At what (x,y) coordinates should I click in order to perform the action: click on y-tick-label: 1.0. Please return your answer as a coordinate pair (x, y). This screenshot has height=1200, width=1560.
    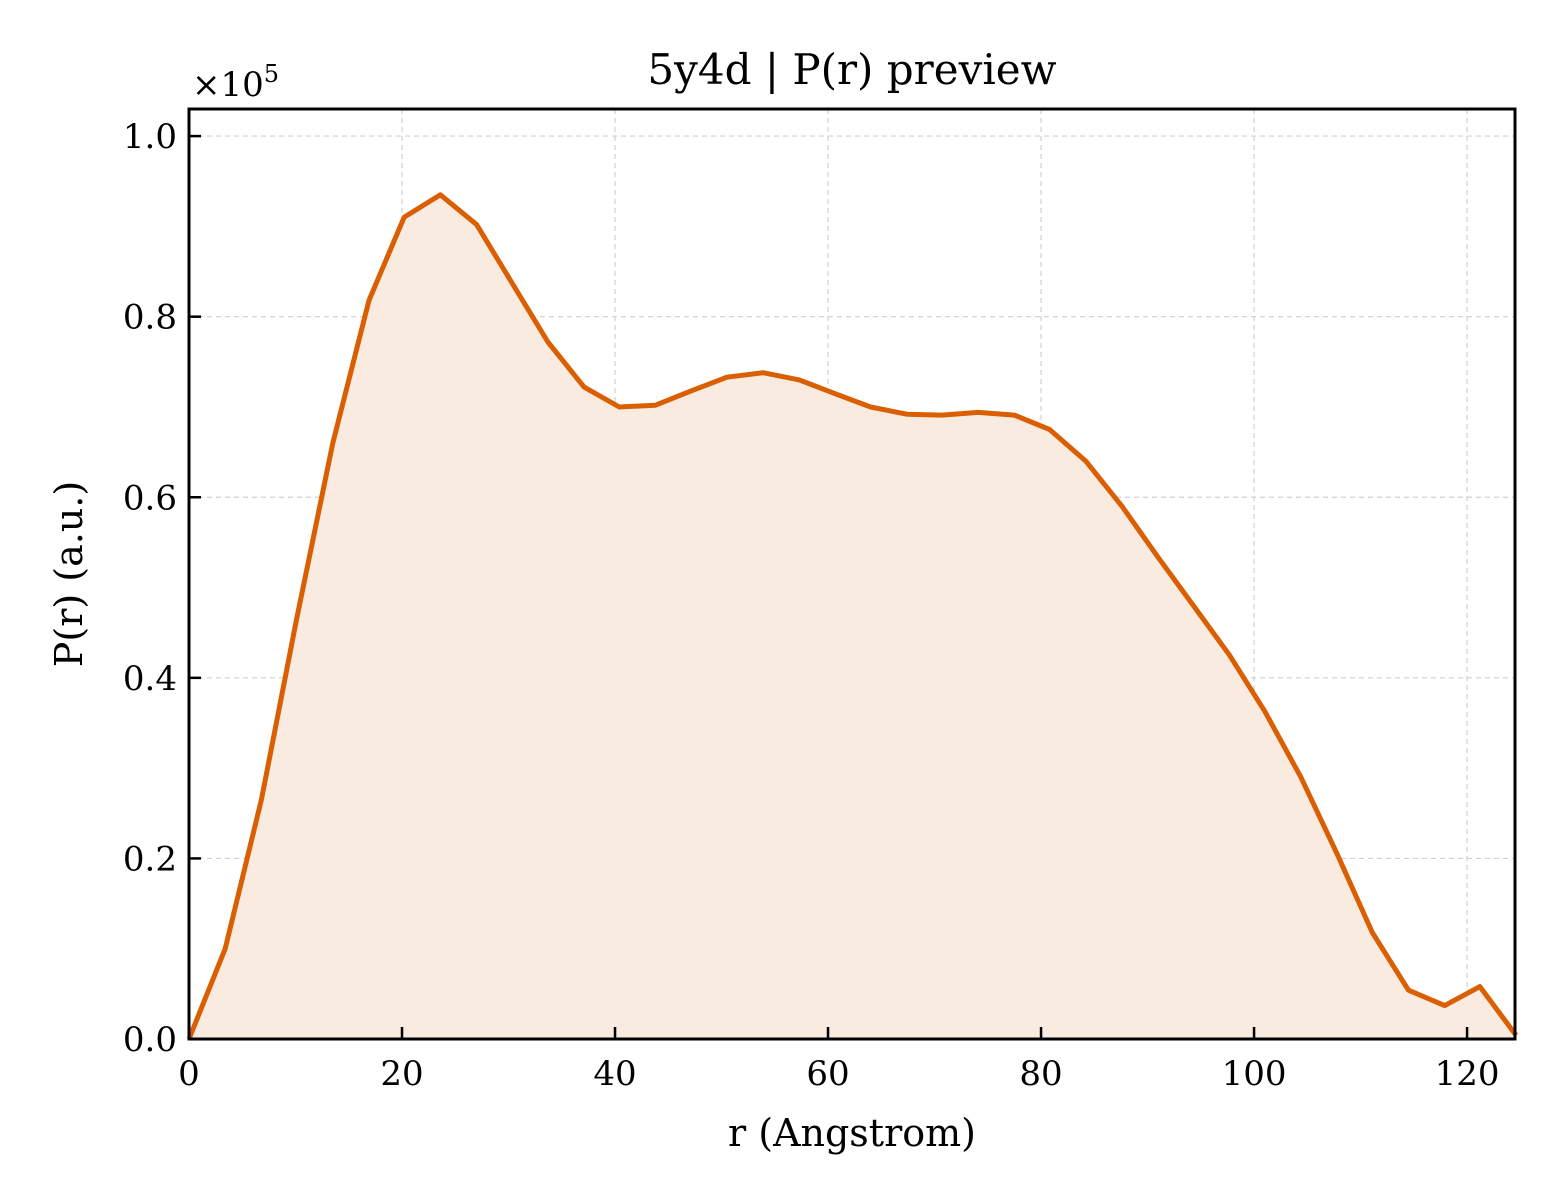
    Looking at the image, I should click on (150, 137).